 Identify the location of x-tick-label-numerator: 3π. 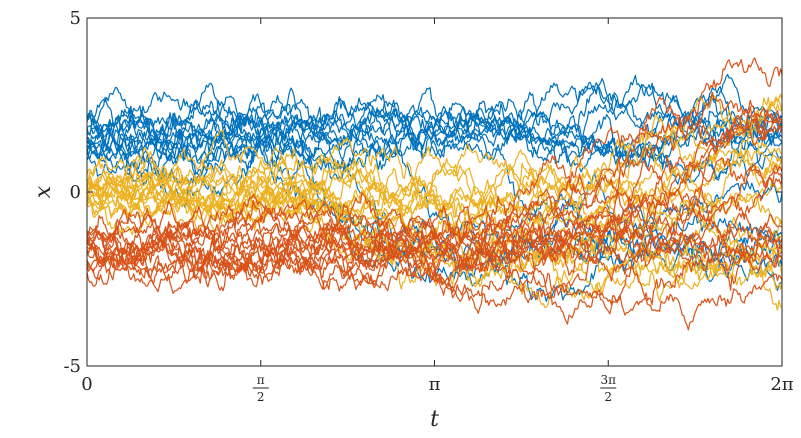
(608, 380).